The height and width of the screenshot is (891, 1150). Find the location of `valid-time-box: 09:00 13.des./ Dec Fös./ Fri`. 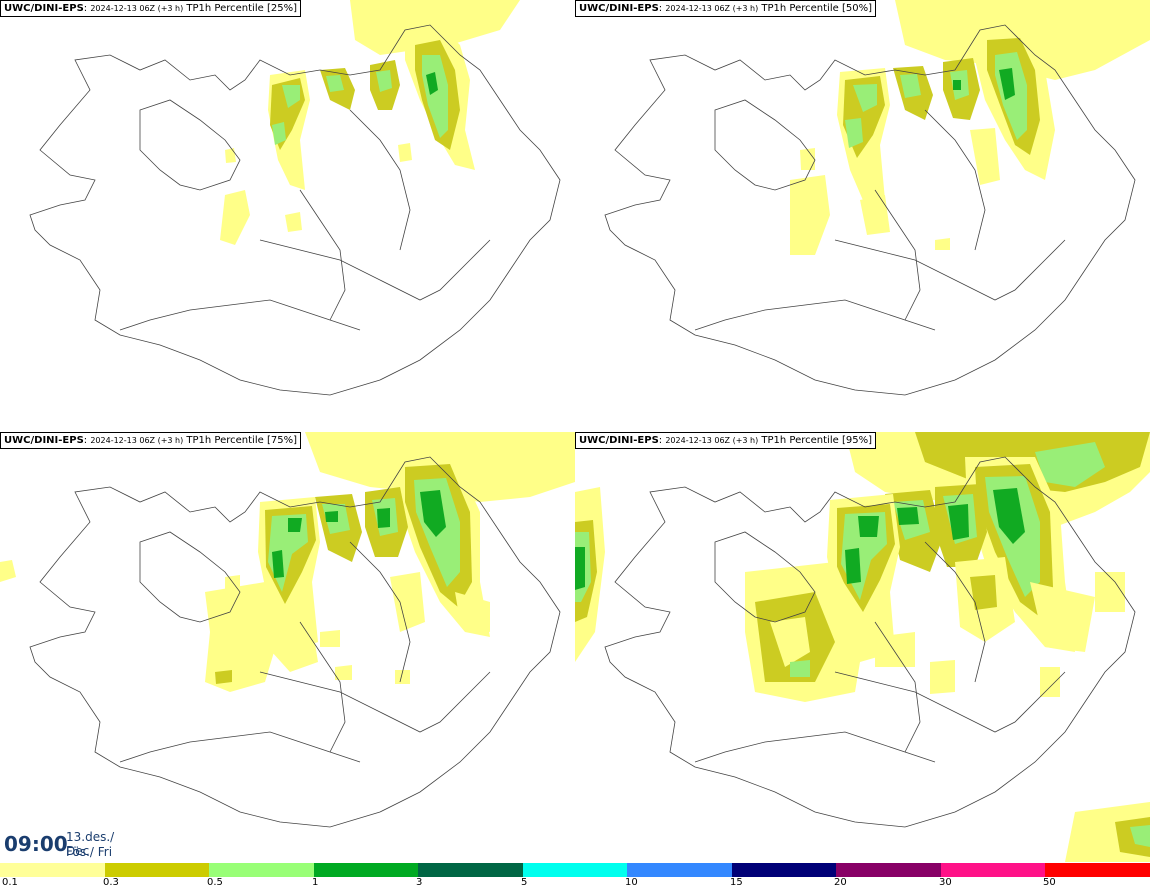

valid-time-box: 09:00 13.des./ Dec Fös./ Fri is located at coordinates (70, 844).